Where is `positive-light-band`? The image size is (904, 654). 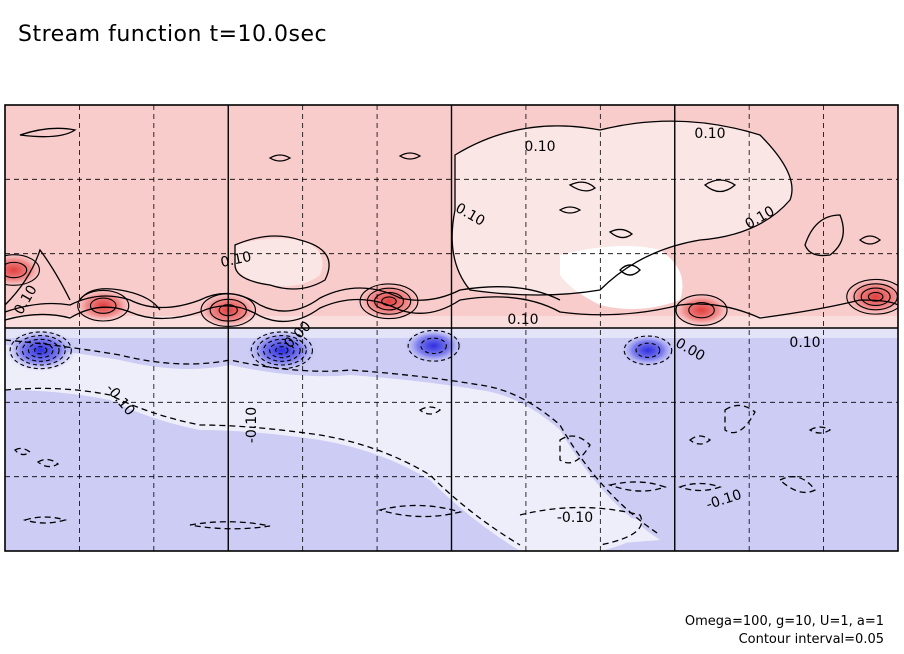
positive-light-band is located at coordinates (622, 208).